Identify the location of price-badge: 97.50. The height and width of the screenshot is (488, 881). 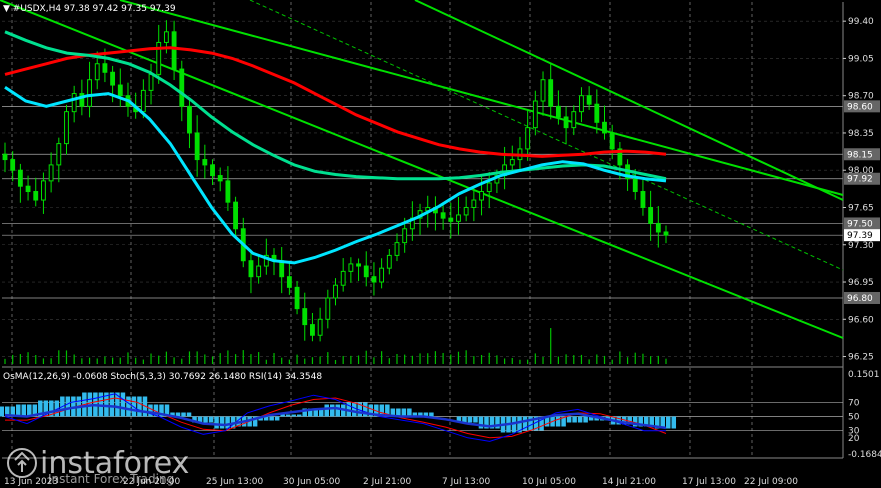
(860, 224).